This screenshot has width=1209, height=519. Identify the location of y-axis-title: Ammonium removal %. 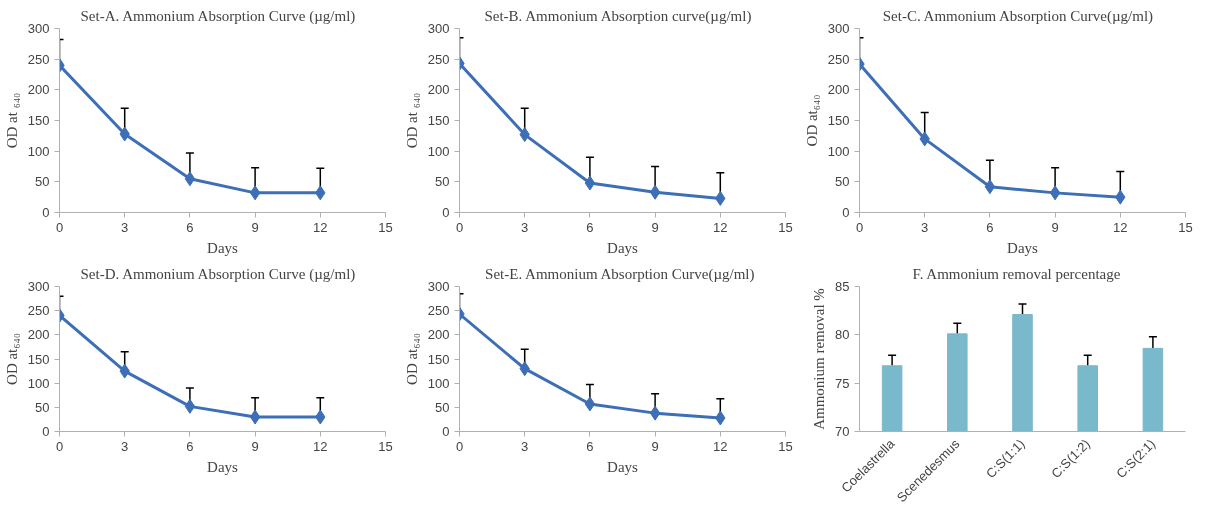
(819, 359).